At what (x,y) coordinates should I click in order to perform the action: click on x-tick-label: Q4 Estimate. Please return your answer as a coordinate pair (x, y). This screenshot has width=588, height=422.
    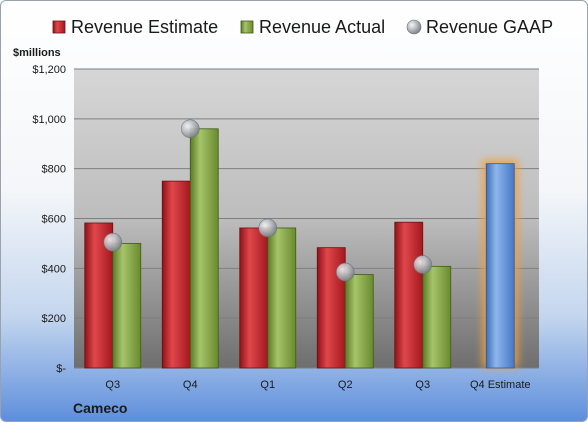
    Looking at the image, I should click on (500, 385).